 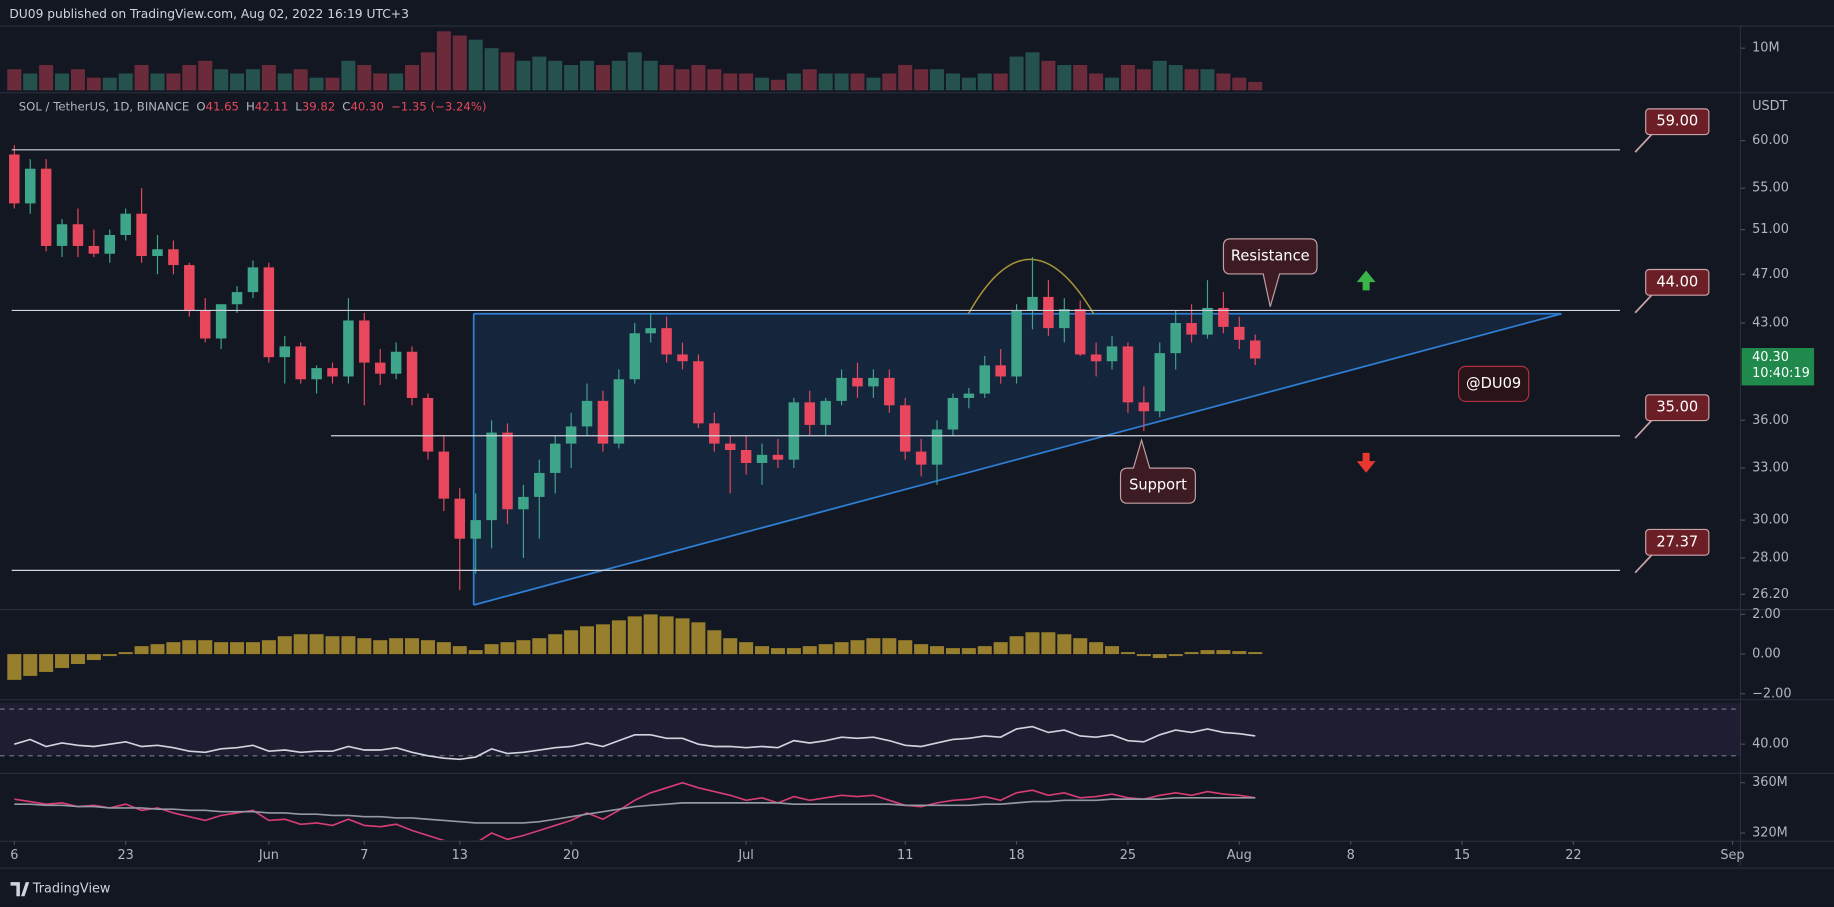 I want to click on y-tick-label: 36.00, so click(x=1770, y=420).